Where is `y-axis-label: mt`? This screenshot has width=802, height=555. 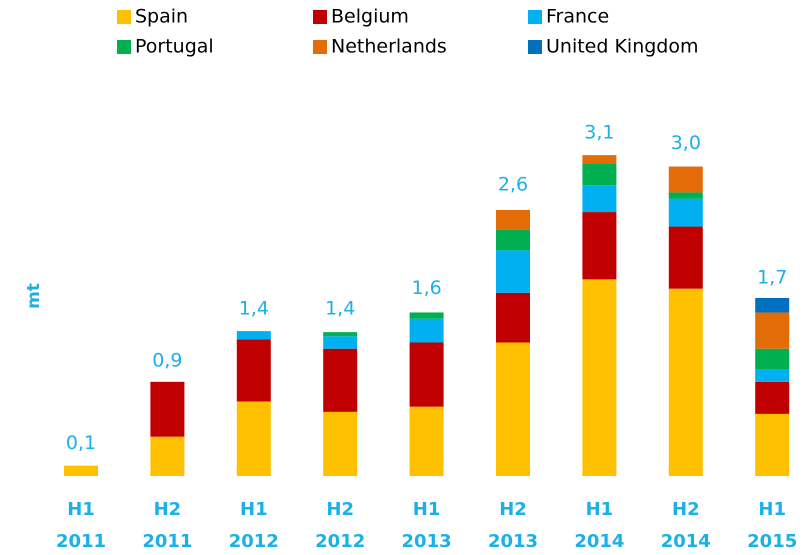
y-axis-label: mt is located at coordinates (34, 296).